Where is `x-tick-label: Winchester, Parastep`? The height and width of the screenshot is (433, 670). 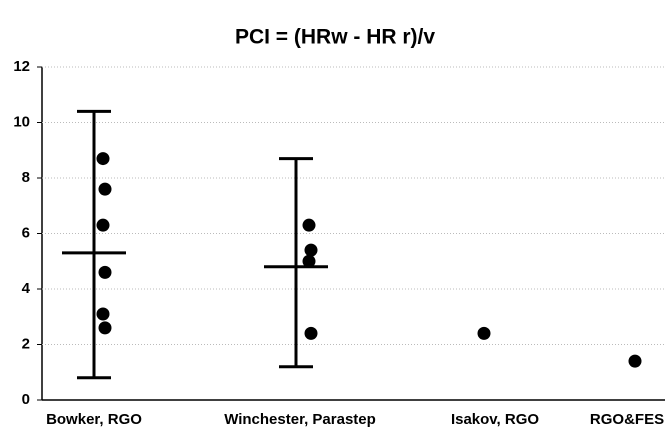 x-tick-label: Winchester, Parastep is located at coordinates (300, 419).